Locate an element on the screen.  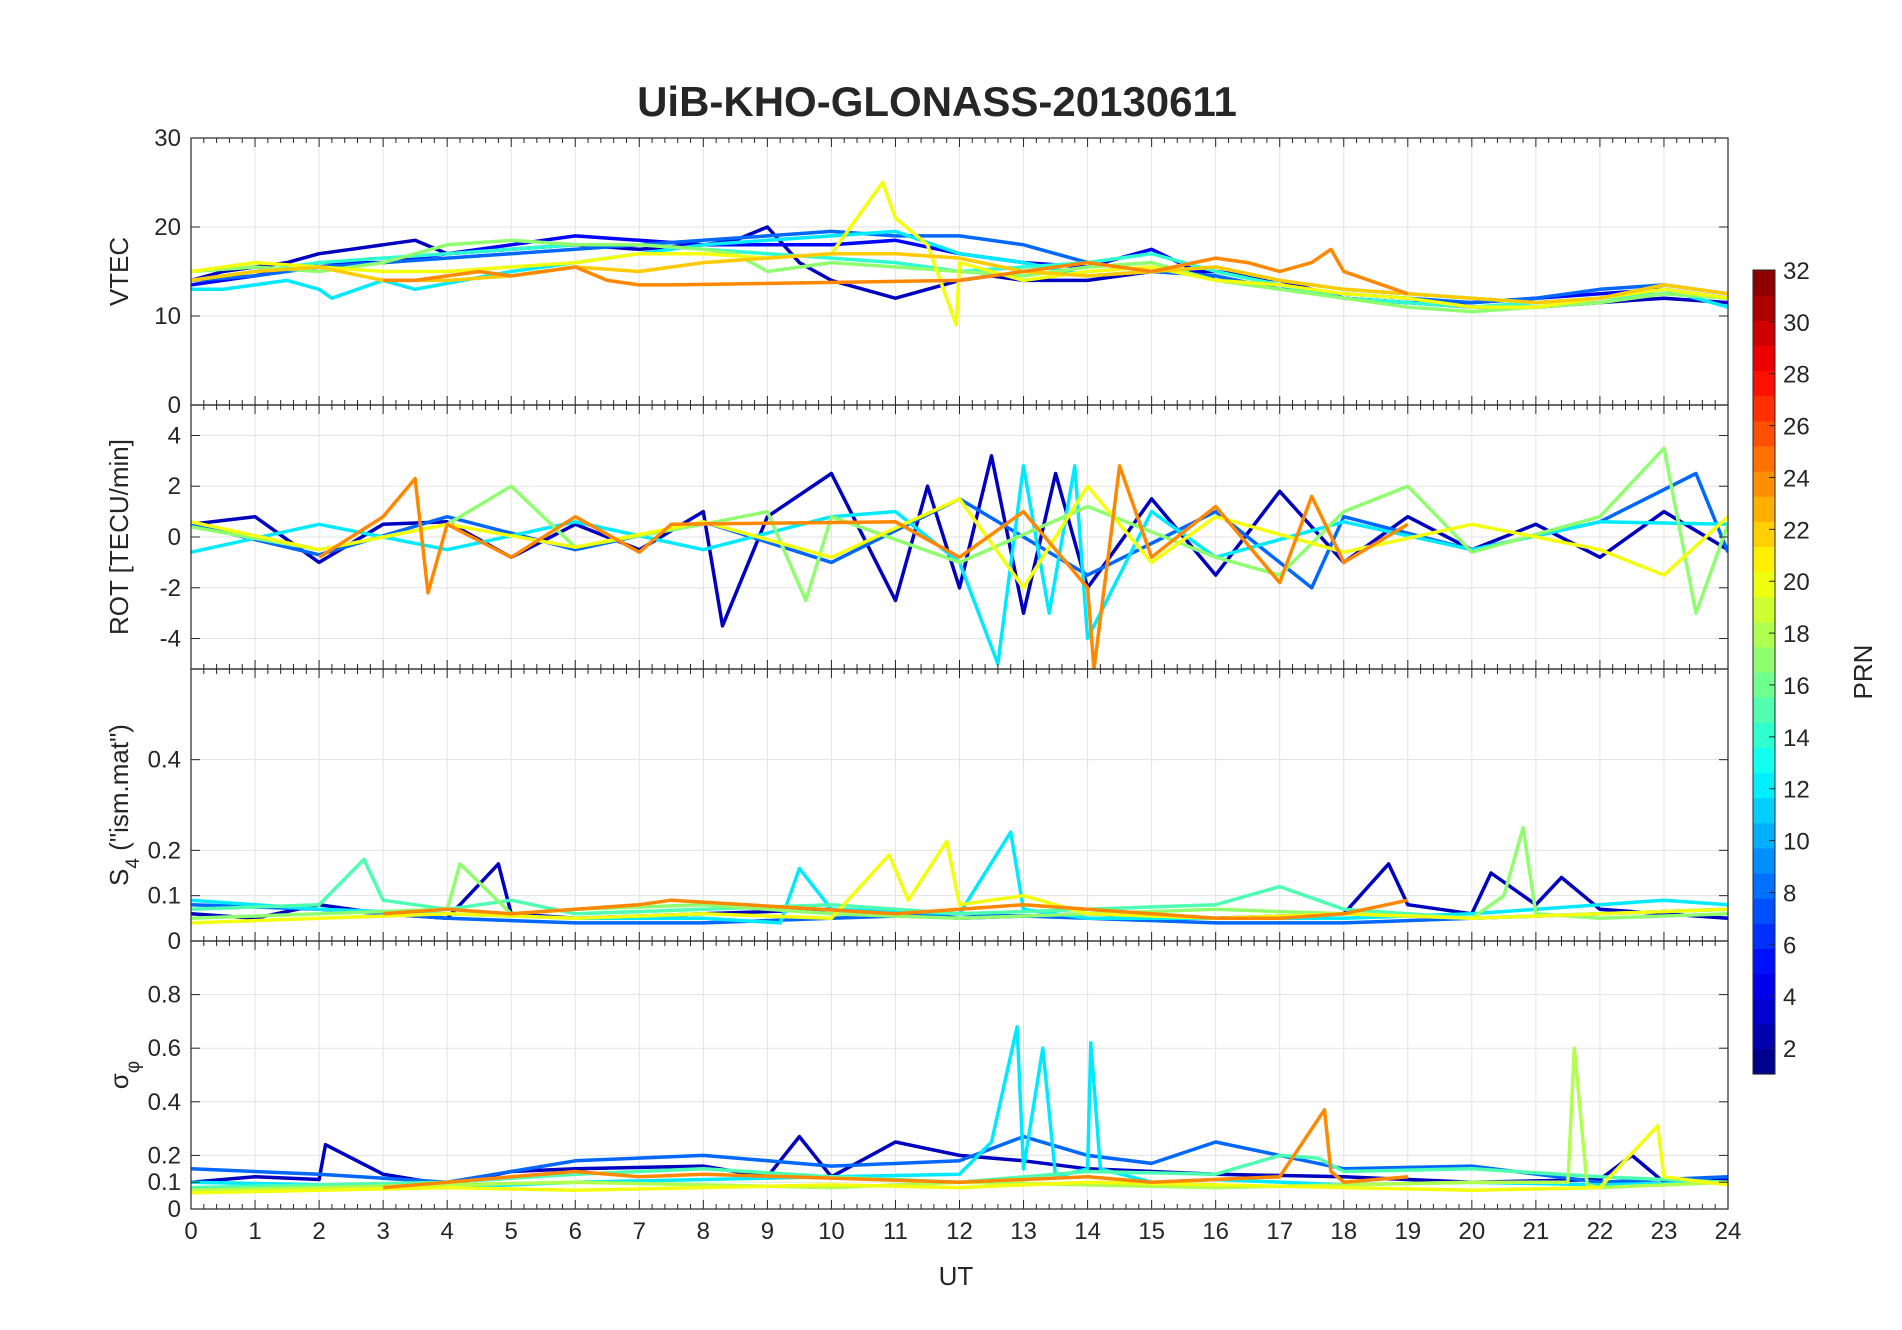
x-tick-label: 15 is located at coordinates (1151, 1231).